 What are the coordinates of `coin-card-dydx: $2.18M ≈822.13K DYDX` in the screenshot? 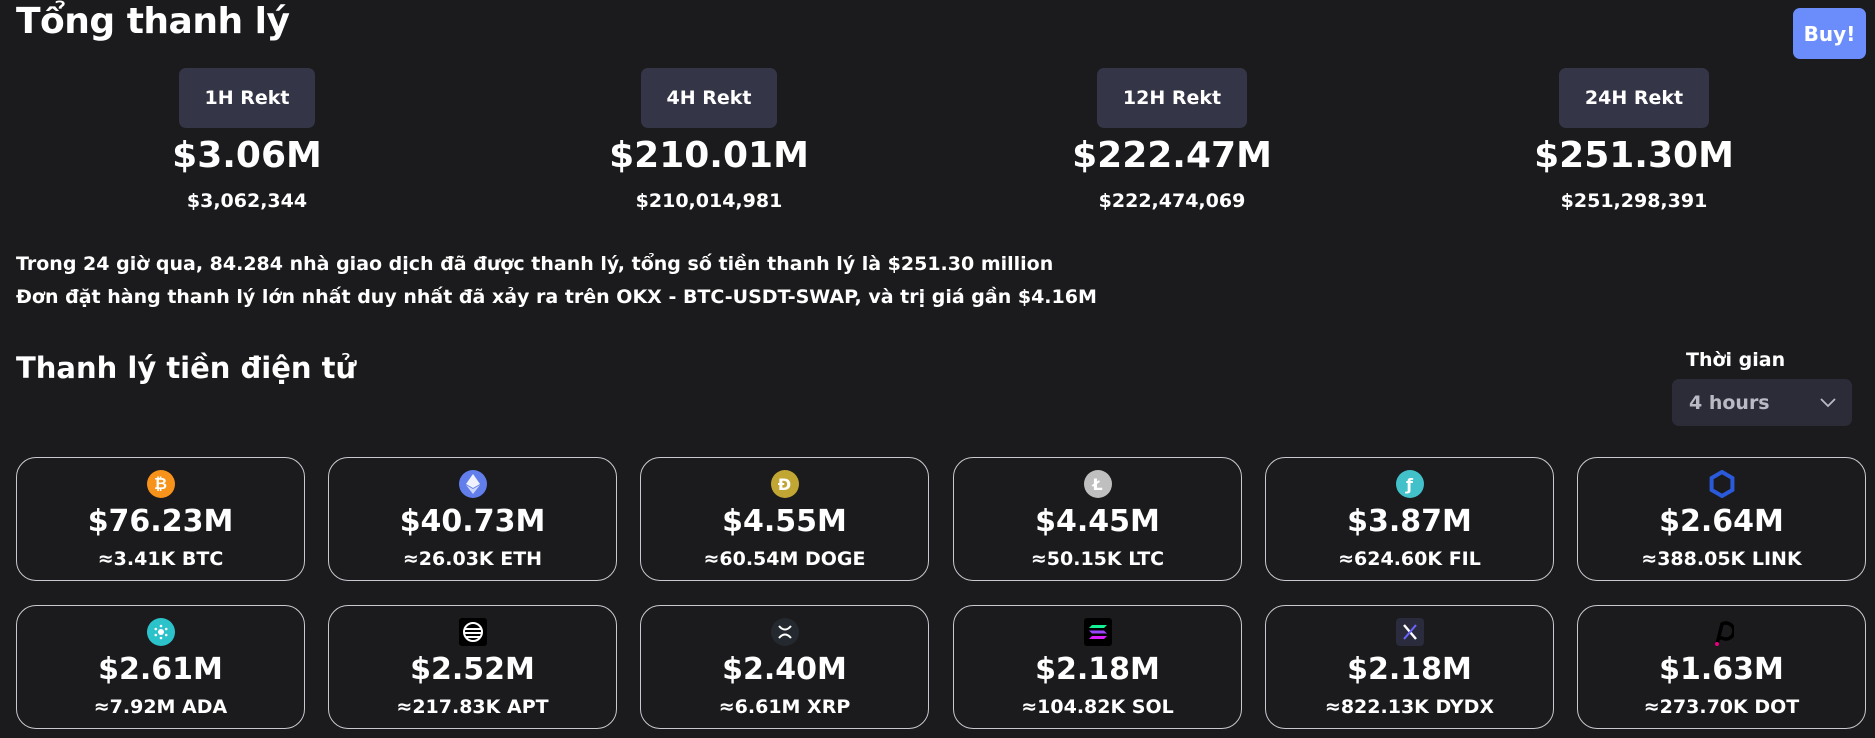 It's located at (1409, 667).